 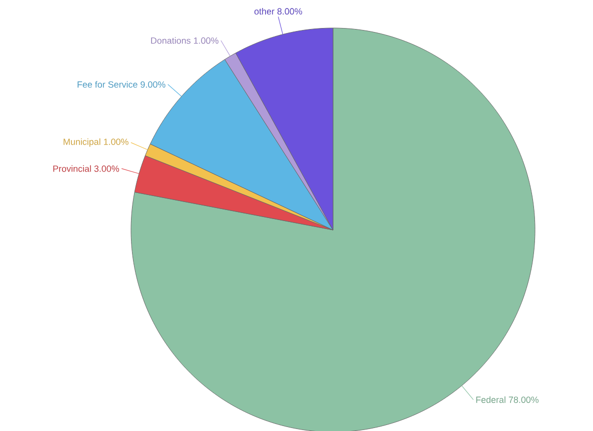 What do you see at coordinates (108, 84) in the screenshot?
I see `slice-label: Fee for Service` at bounding box center [108, 84].